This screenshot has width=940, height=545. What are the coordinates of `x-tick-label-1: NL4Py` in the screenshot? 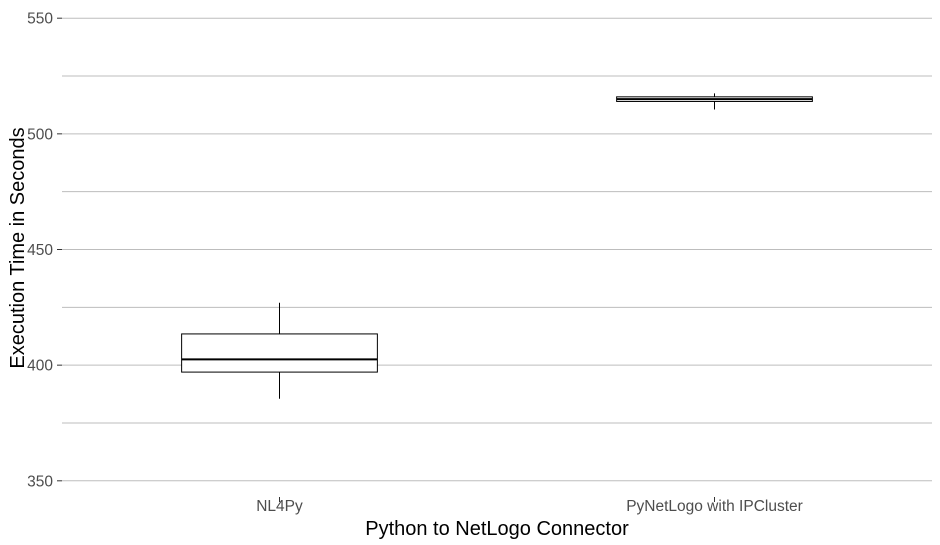 It's located at (279, 506).